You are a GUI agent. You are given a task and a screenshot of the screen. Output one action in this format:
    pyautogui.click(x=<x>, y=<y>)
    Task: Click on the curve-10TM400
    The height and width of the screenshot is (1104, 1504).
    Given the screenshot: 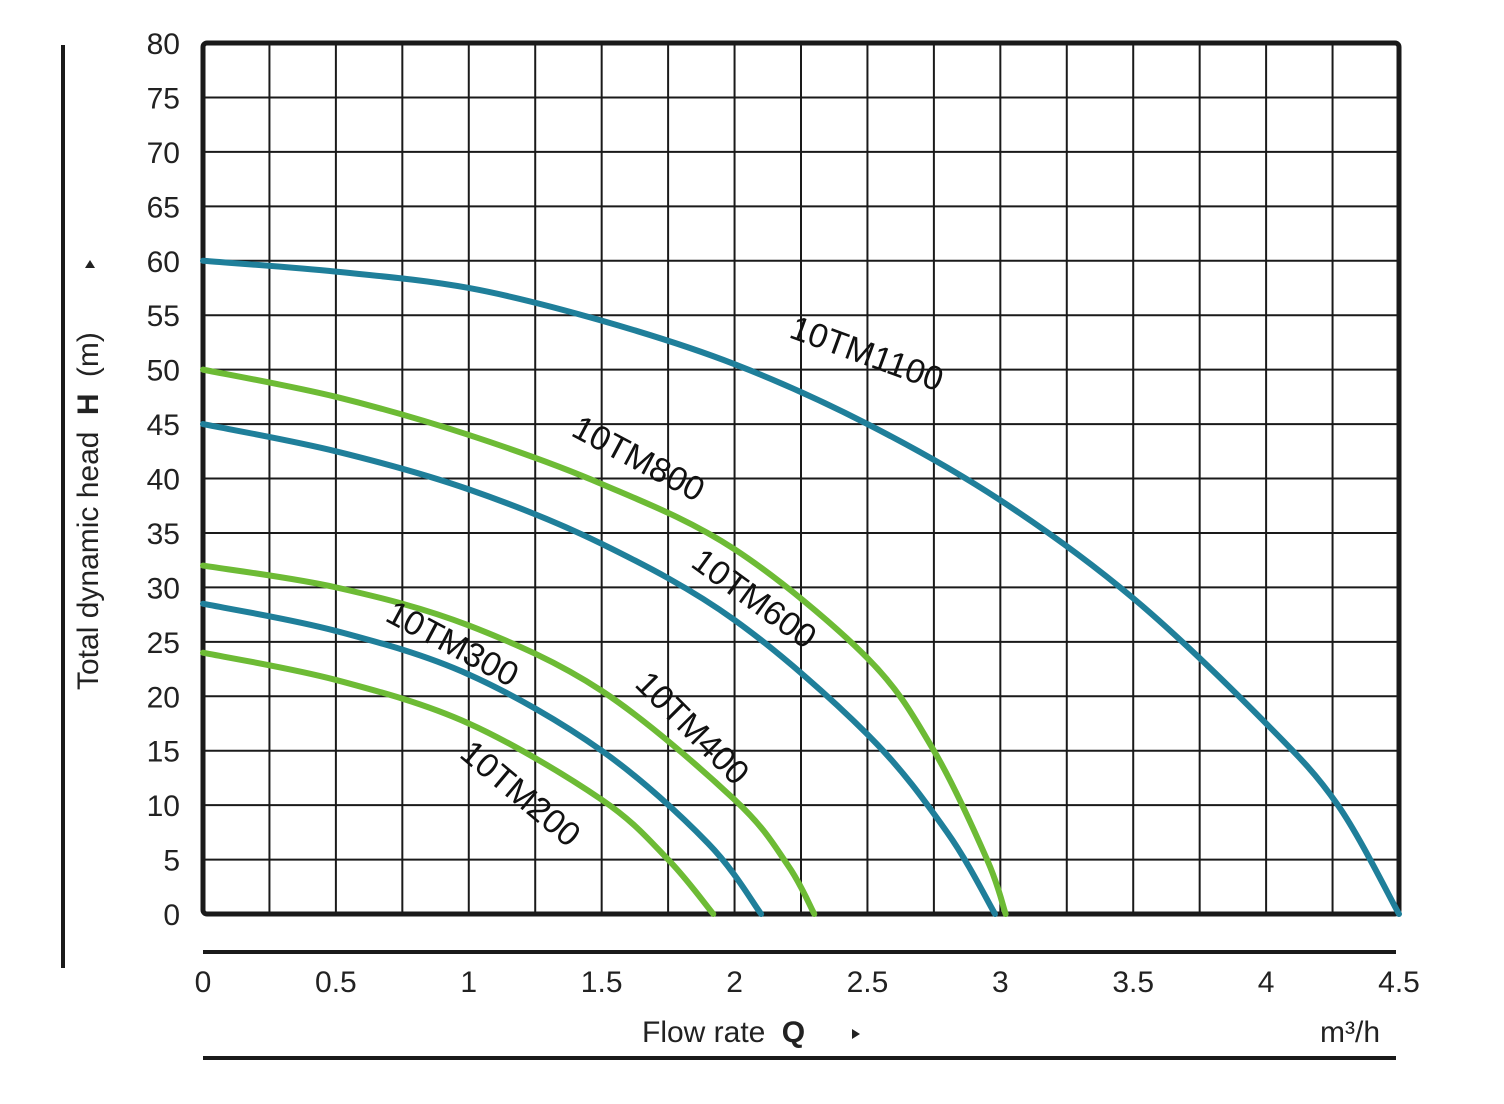 What is the action you would take?
    pyautogui.click(x=509, y=739)
    